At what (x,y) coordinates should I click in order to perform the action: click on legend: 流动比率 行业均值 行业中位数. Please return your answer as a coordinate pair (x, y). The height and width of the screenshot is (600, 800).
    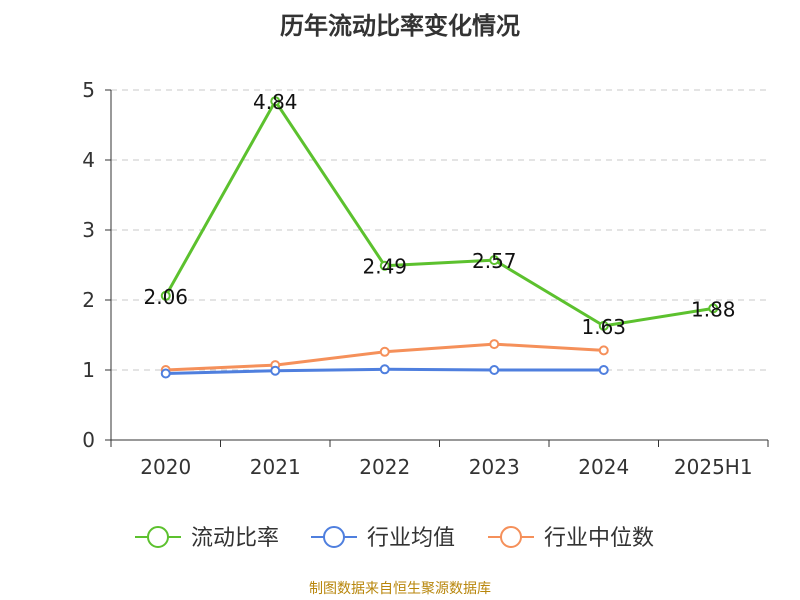
    Looking at the image, I should click on (394, 538).